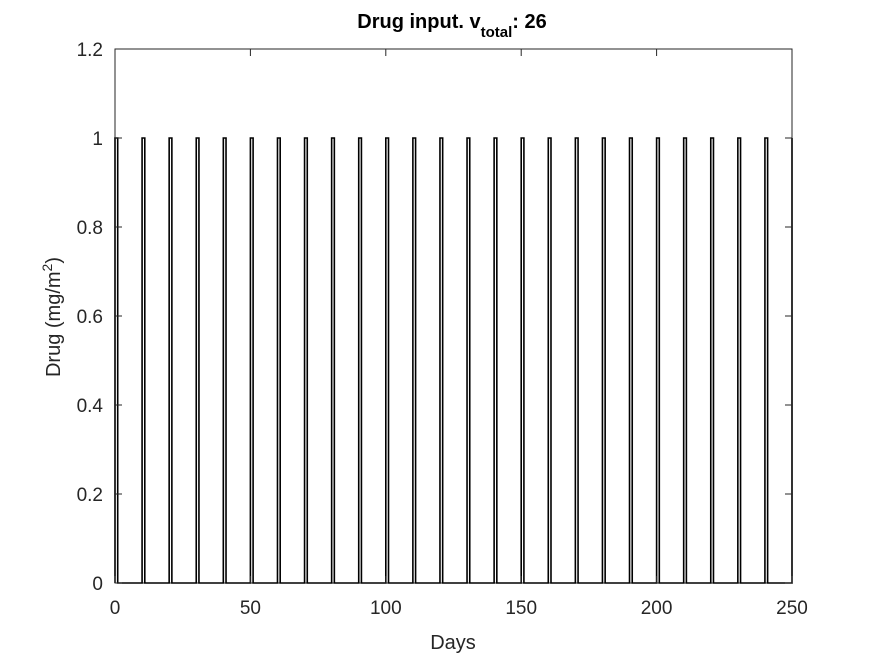  What do you see at coordinates (90, 406) in the screenshot?
I see `y-tick-label: 0.4` at bounding box center [90, 406].